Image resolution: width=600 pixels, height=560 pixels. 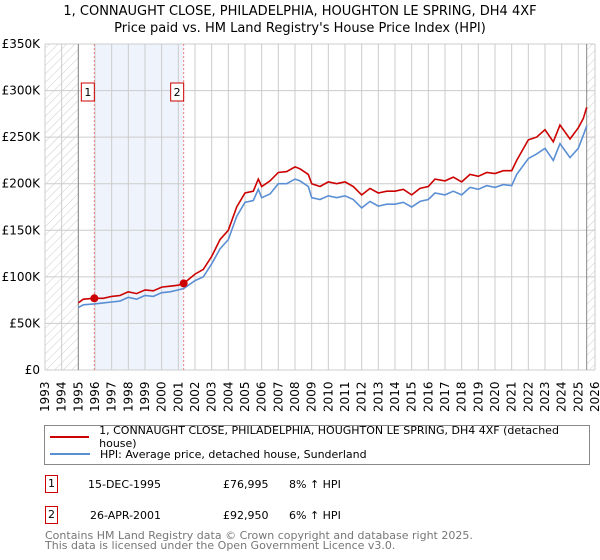 What do you see at coordinates (128, 396) in the screenshot?
I see `x-tick-label: 1998` at bounding box center [128, 396].